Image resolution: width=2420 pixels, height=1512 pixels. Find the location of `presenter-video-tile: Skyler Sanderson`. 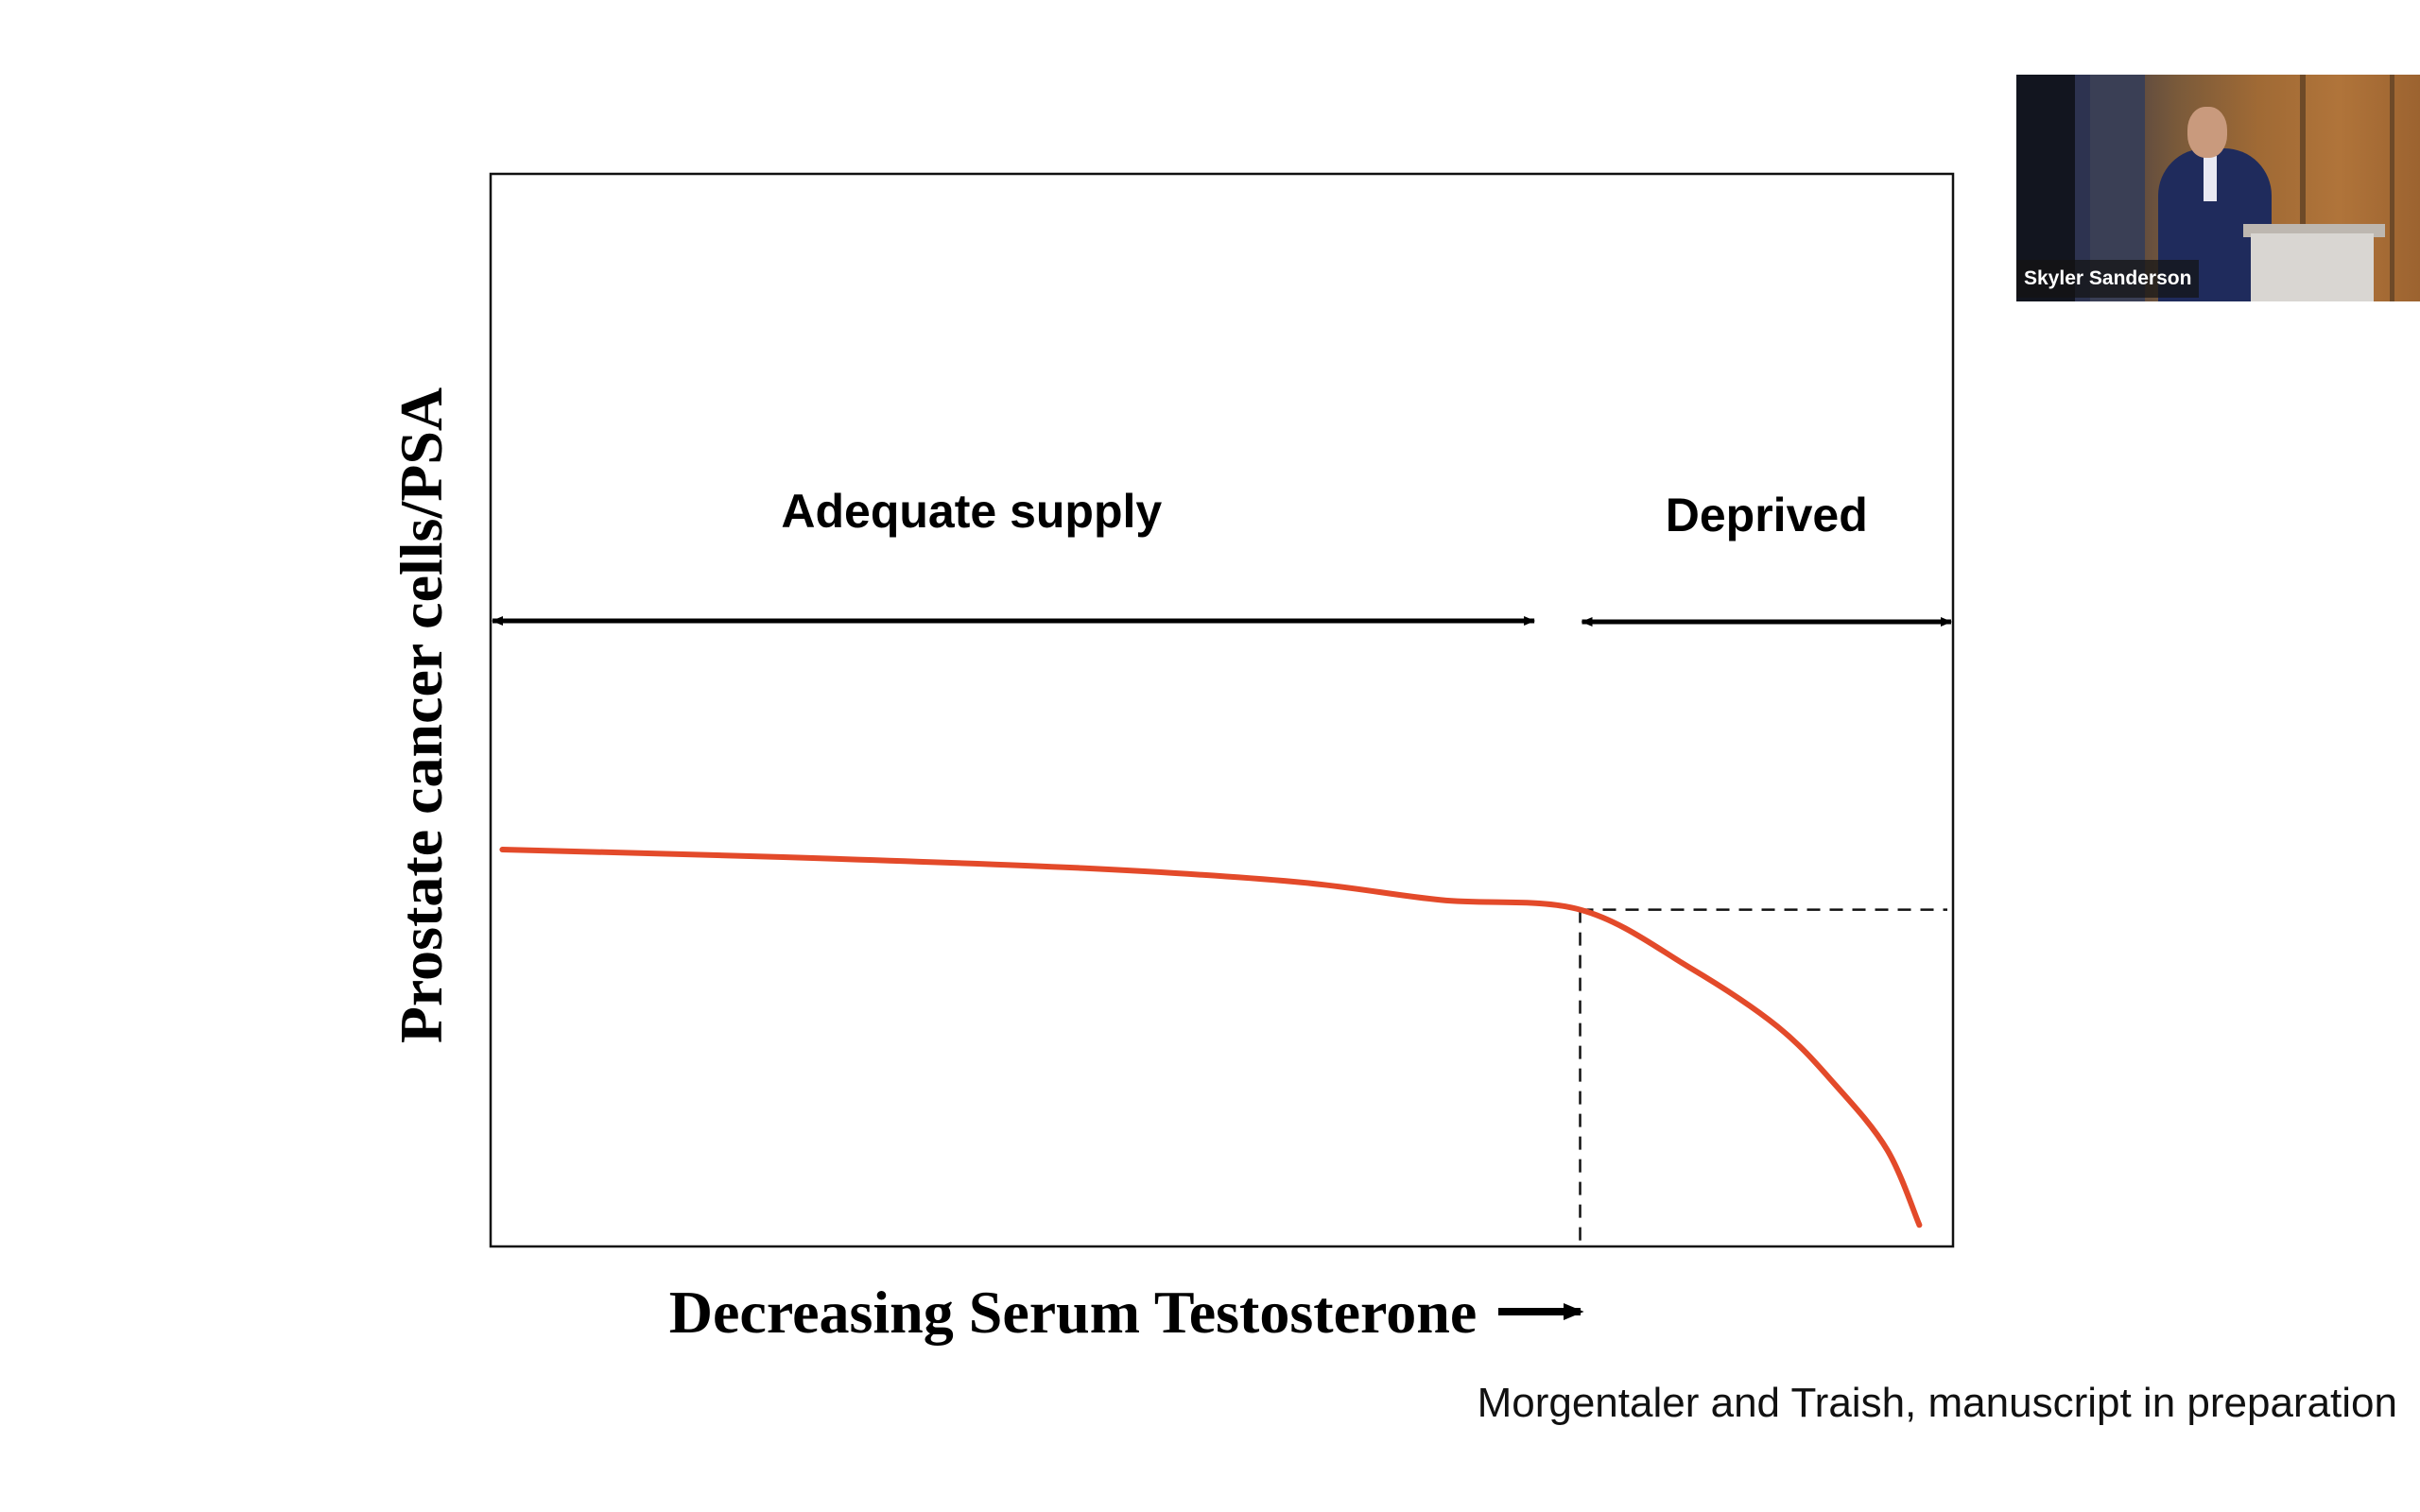

presenter-video-tile: Skyler Sanderson is located at coordinates (2218, 188).